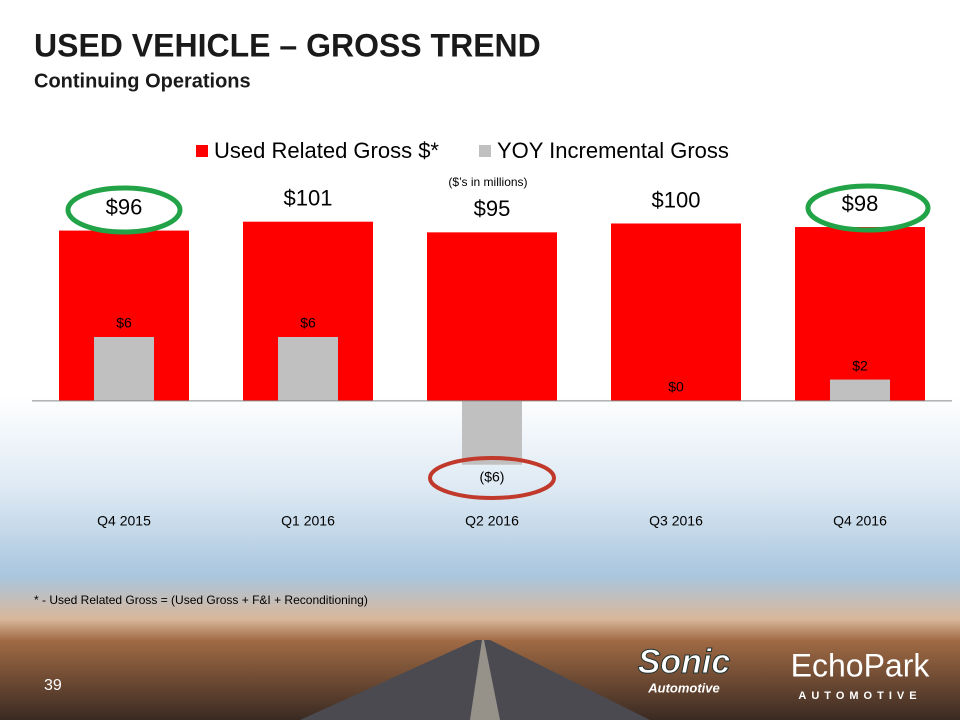  Describe the element at coordinates (287, 45) in the screenshot. I see `title: USED VEHICLE – GROSS TREND` at that location.